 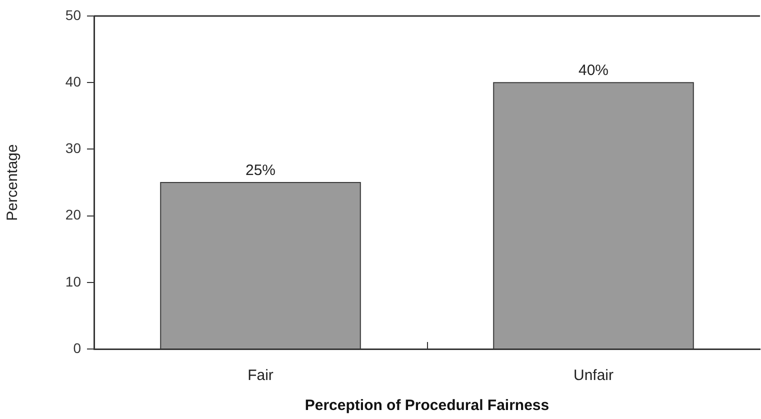 What do you see at coordinates (593, 375) in the screenshot?
I see `x-tick-label: Unfair` at bounding box center [593, 375].